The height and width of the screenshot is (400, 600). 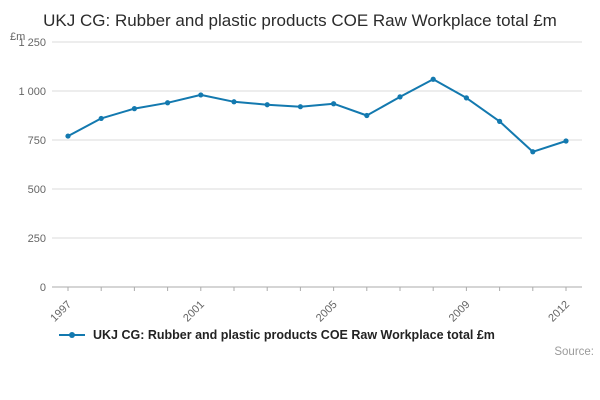 What do you see at coordinates (574, 352) in the screenshot?
I see `source-label: Source:` at bounding box center [574, 352].